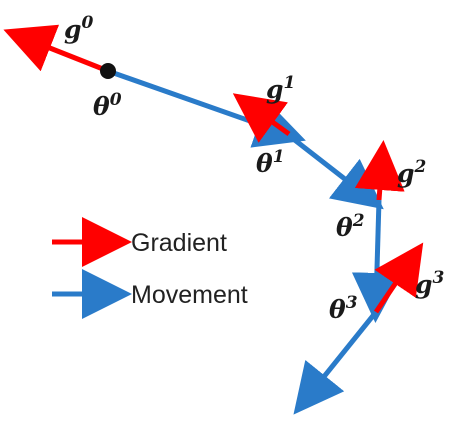  I want to click on label-theta1: θ1, so click(270, 162).